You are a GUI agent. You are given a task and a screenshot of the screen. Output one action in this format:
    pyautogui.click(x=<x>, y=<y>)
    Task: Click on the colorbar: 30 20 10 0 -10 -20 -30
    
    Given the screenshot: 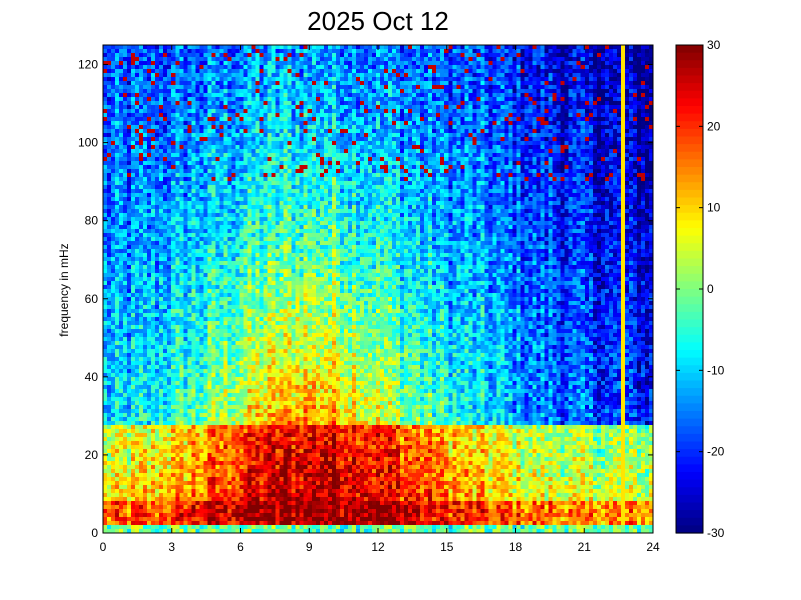 What is the action you would take?
    pyautogui.click(x=700, y=289)
    